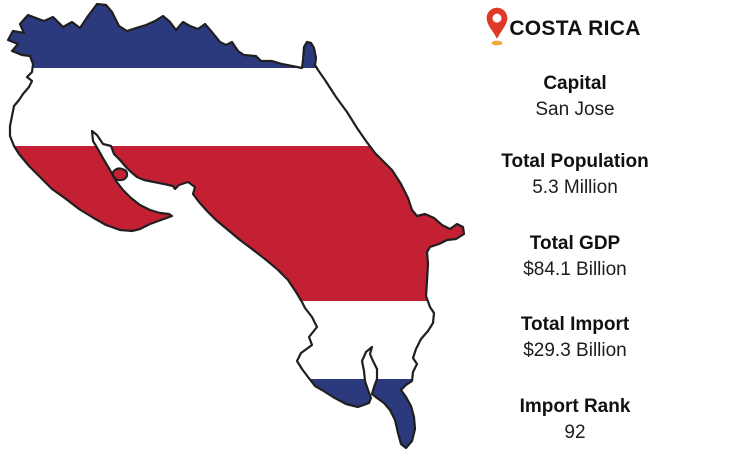  I want to click on flag-stripe-blue-top, so click(236, 36).